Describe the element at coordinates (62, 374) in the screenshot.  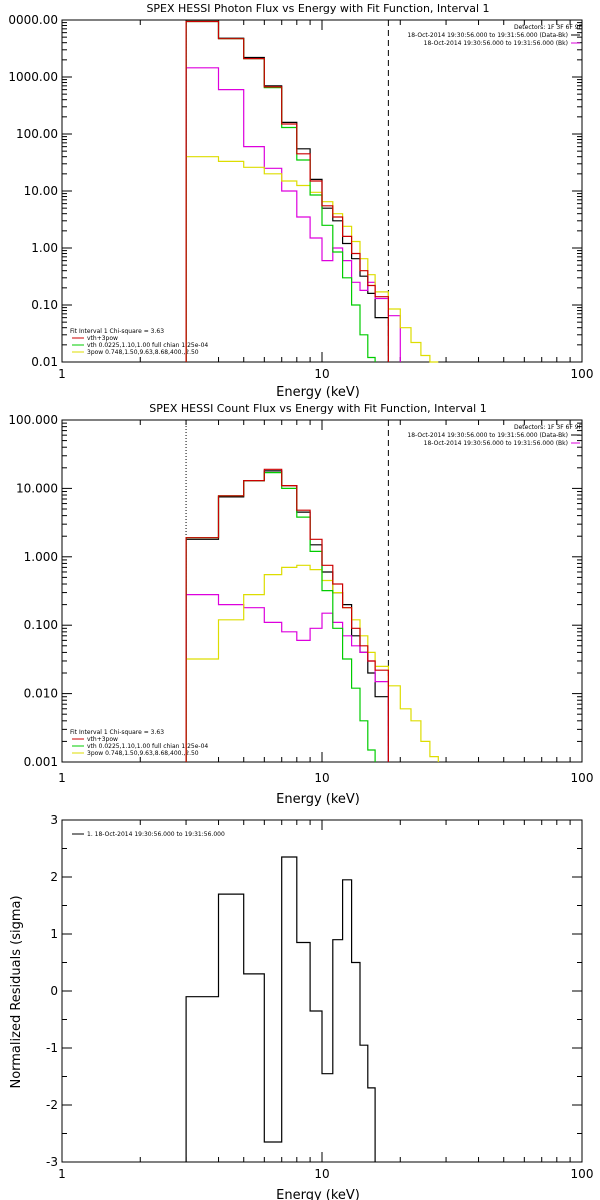
I see `photon-x-tick-label: 1` at that location.